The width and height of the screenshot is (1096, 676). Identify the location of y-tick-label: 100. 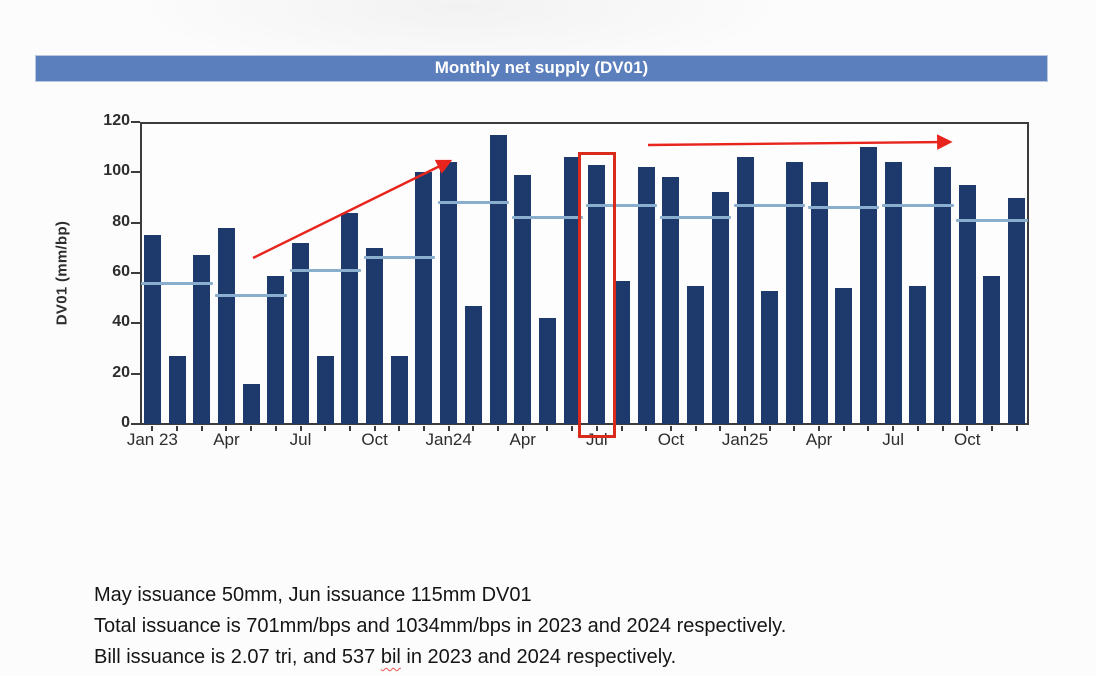
(116, 171).